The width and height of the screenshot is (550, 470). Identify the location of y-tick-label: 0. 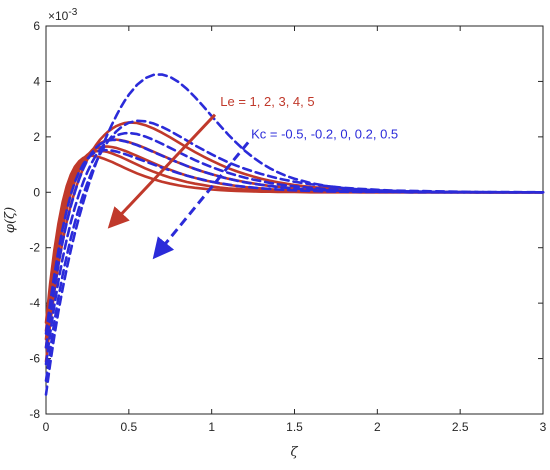
(36, 192).